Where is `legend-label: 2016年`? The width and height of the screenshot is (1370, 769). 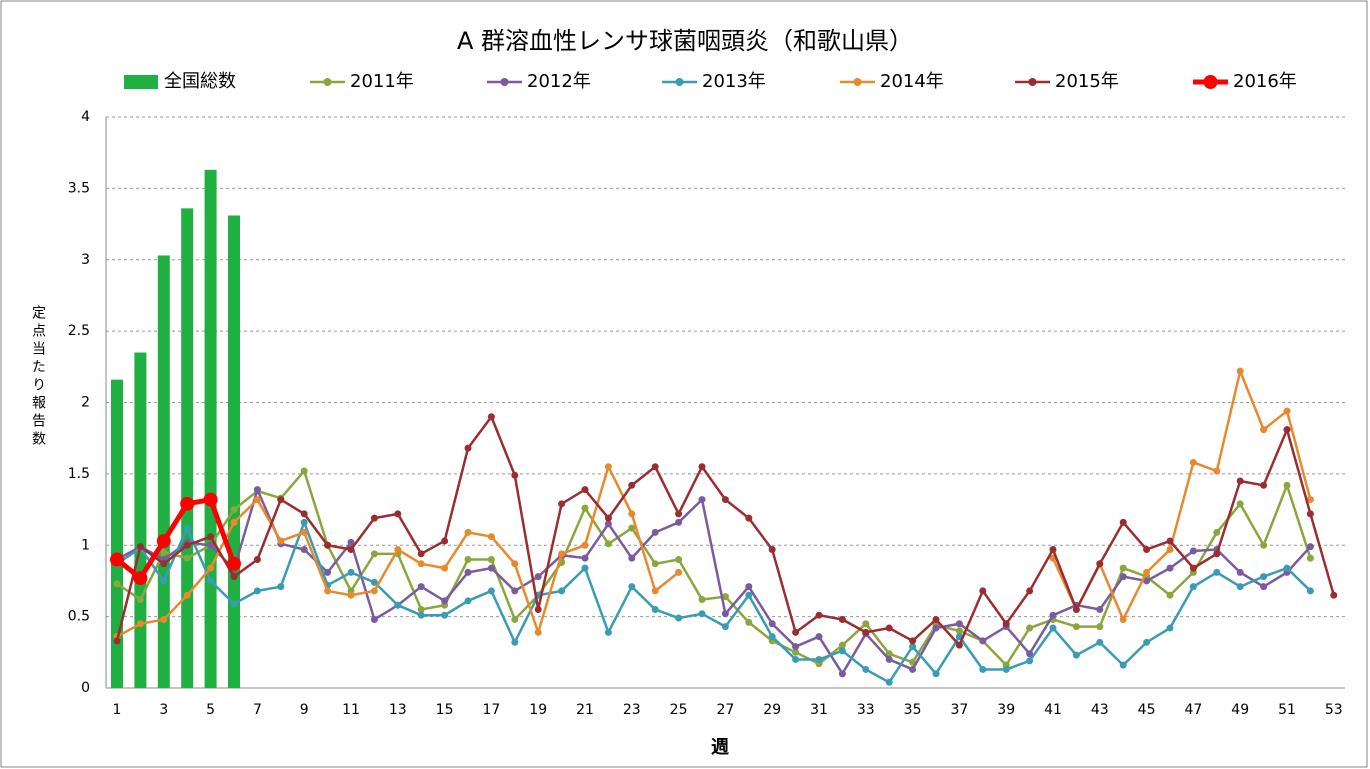
legend-label: 2016年 is located at coordinates (1265, 81).